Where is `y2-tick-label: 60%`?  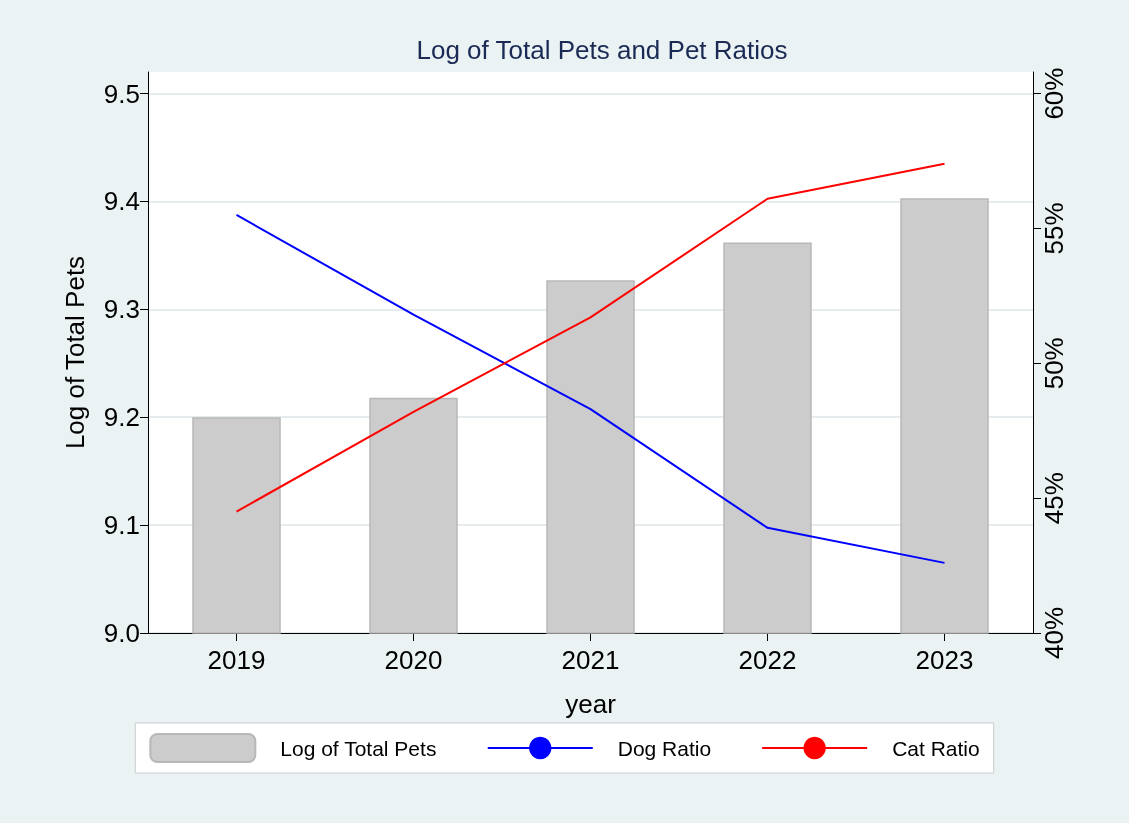 y2-tick-label: 60% is located at coordinates (1054, 93).